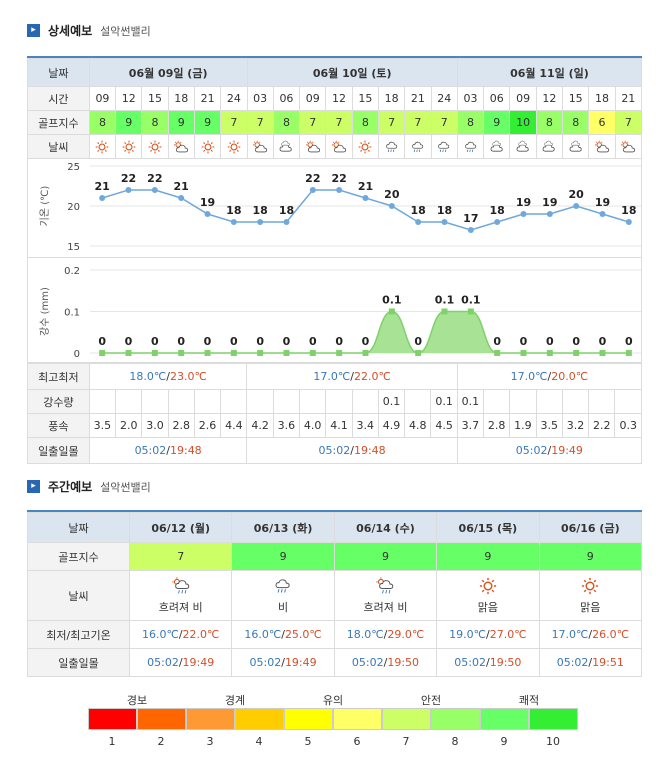 This screenshot has height=774, width=668. Describe the element at coordinates (125, 31) in the screenshot. I see `detail-location: 설악썬밸리` at that location.